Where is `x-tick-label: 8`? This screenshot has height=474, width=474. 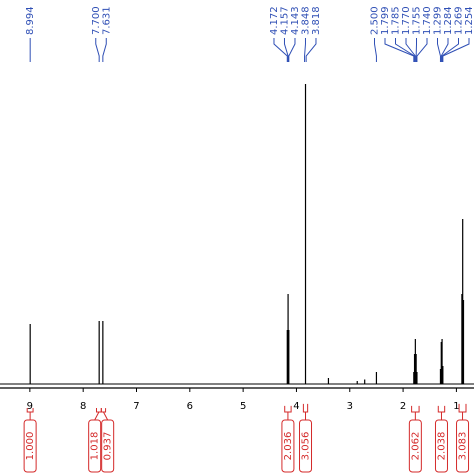 x-tick-label: 8 is located at coordinates (83, 406).